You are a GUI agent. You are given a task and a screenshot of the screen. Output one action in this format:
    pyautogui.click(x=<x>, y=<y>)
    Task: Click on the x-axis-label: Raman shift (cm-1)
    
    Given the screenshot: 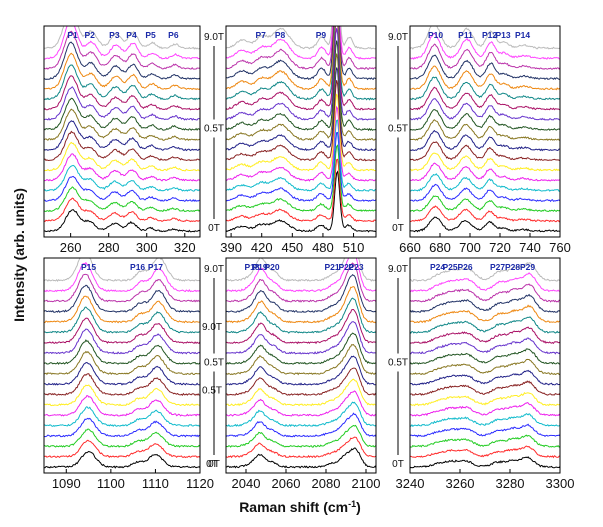 What is the action you would take?
    pyautogui.click(x=300, y=507)
    